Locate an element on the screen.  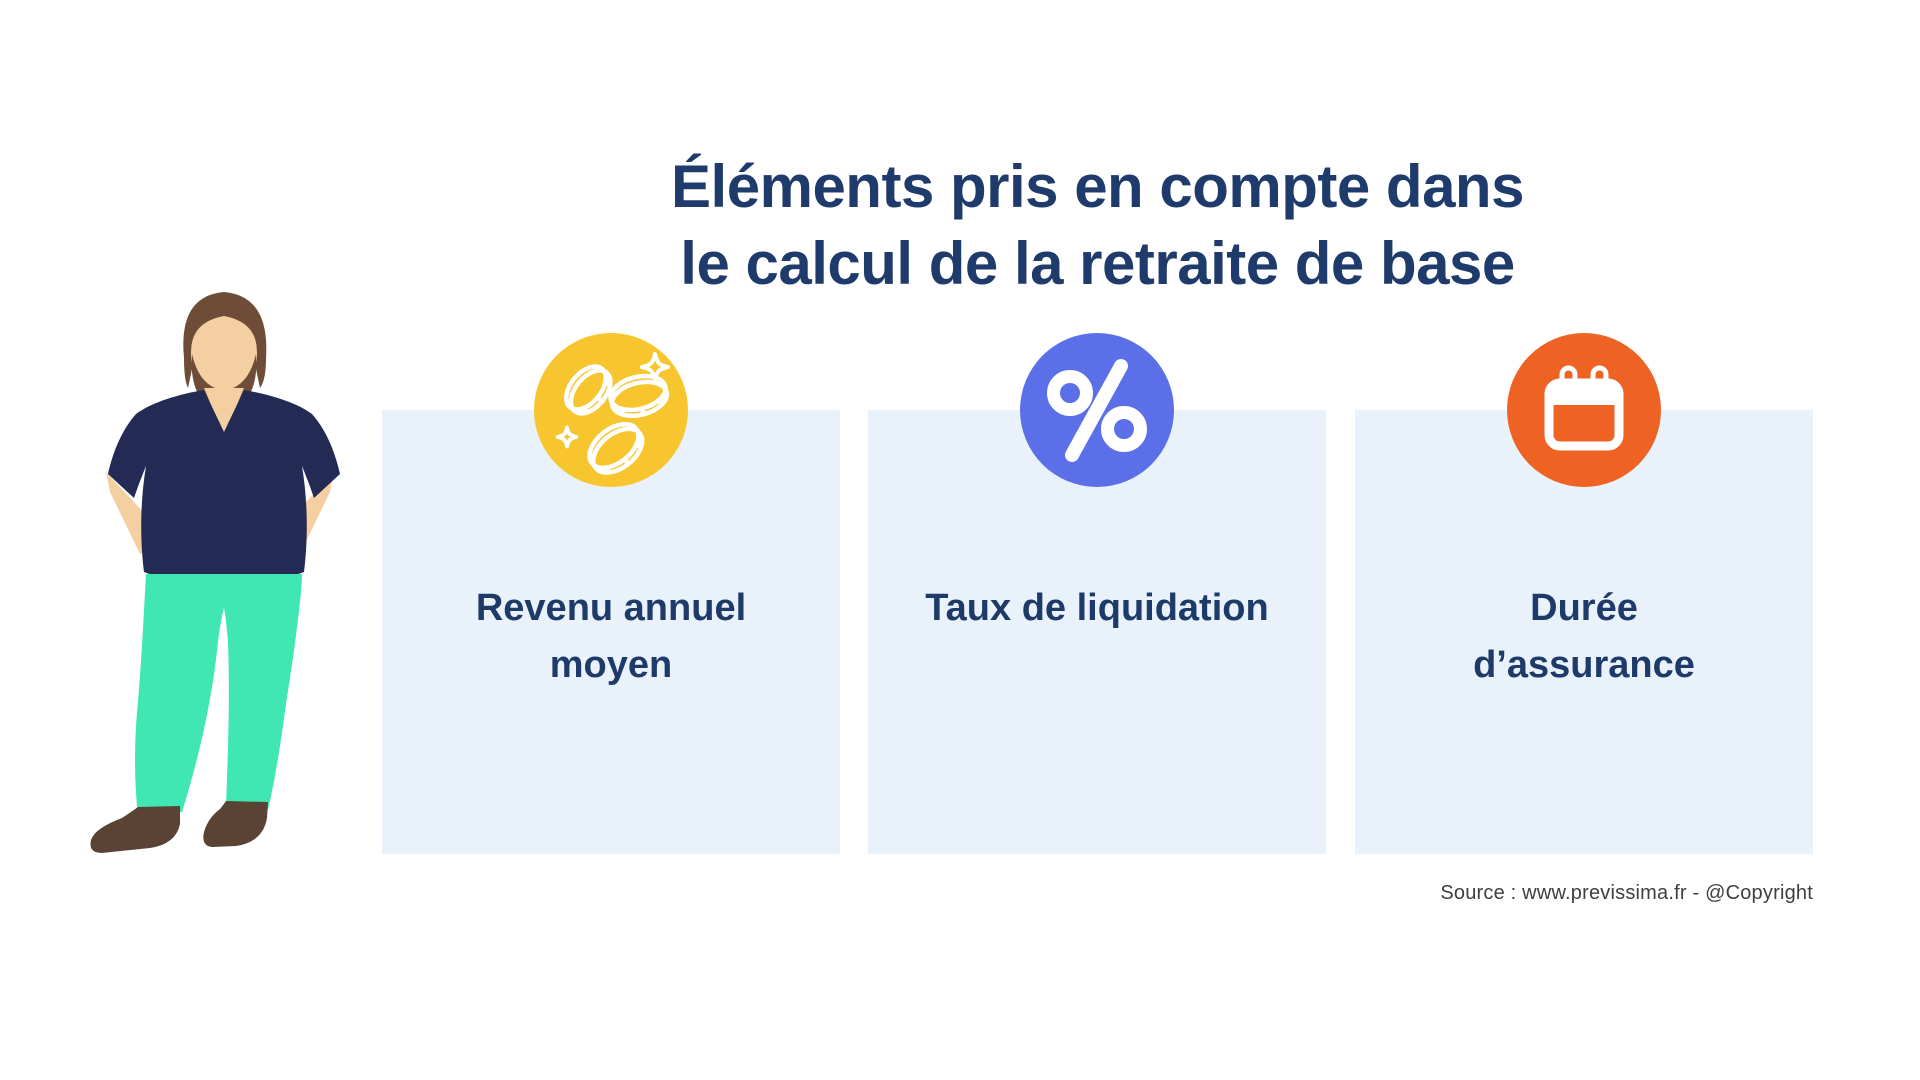
right-shoe is located at coordinates (235, 824).